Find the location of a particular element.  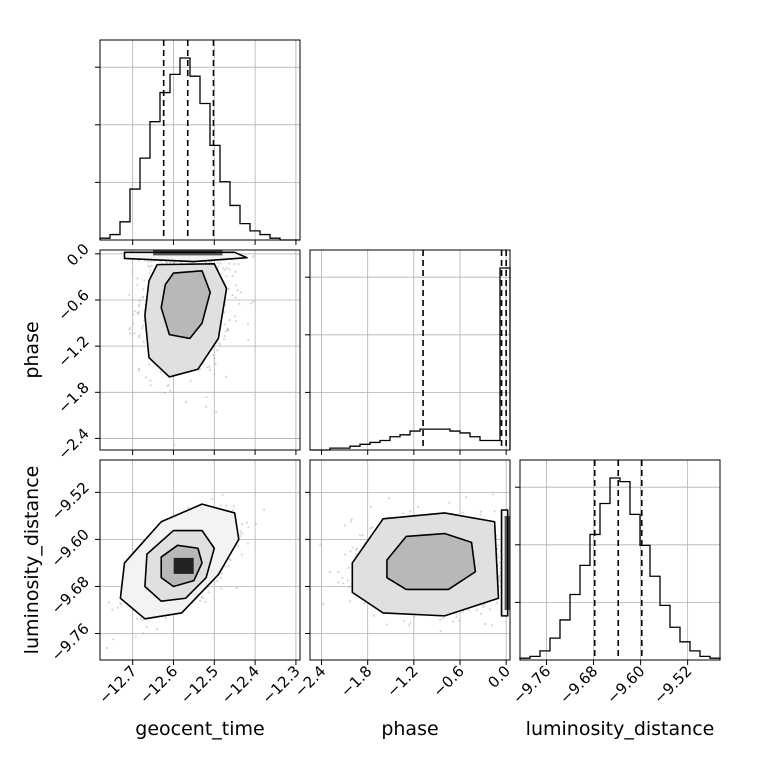

density-geocent_time-luminosity_distance-peak is located at coordinates (183, 565).